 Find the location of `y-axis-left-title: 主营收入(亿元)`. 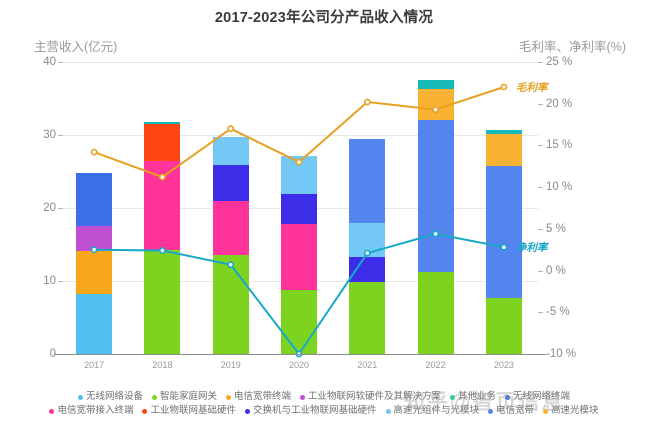

y-axis-left-title: 主营收入(亿元) is located at coordinates (76, 47).